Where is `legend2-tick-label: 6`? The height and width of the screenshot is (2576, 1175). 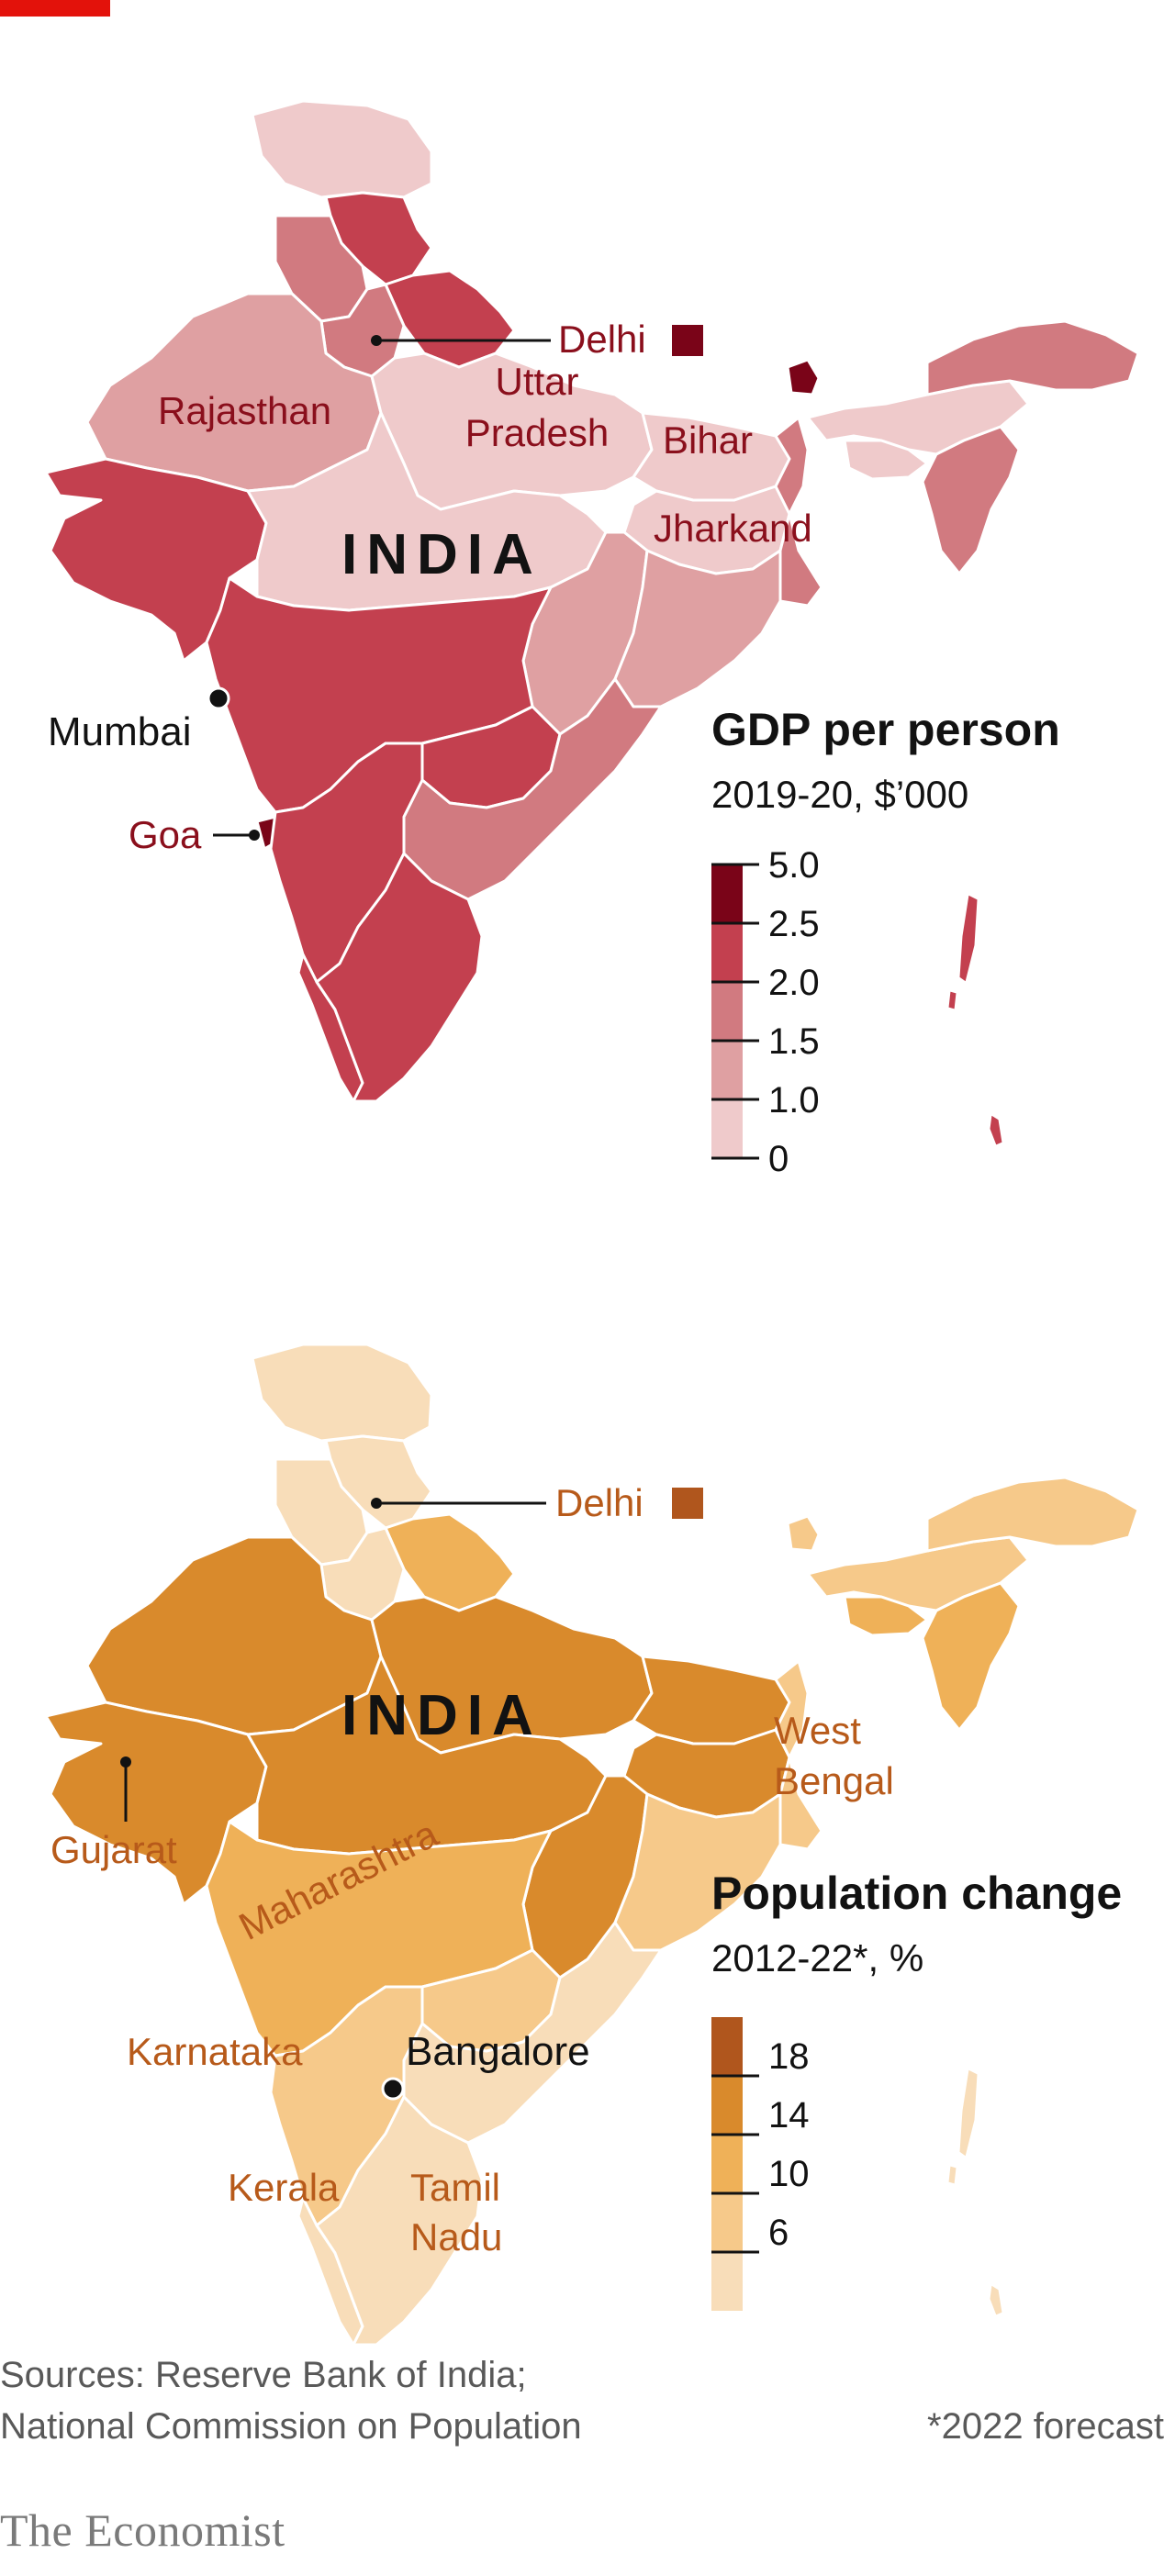
legend2-tick-label: 6 is located at coordinates (778, 2233).